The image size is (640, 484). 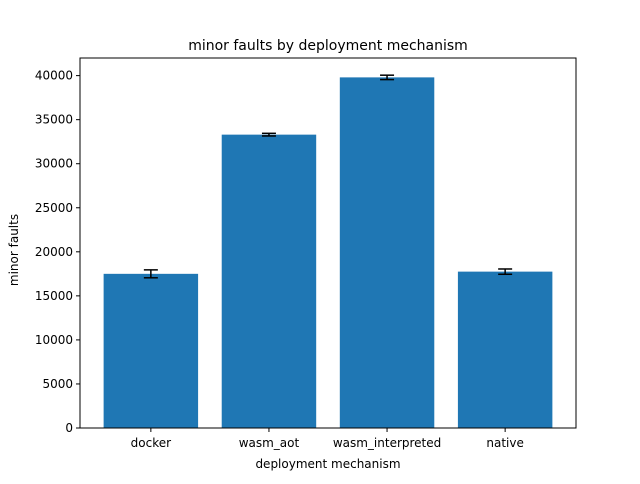 What do you see at coordinates (150, 274) in the screenshot?
I see `error-bar-docker` at bounding box center [150, 274].